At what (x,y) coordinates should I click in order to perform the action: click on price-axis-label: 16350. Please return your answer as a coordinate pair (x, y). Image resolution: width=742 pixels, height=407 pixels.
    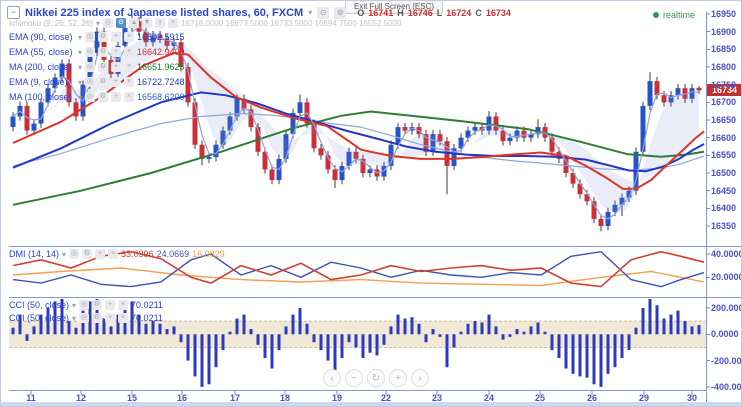
    Looking at the image, I should click on (724, 225).